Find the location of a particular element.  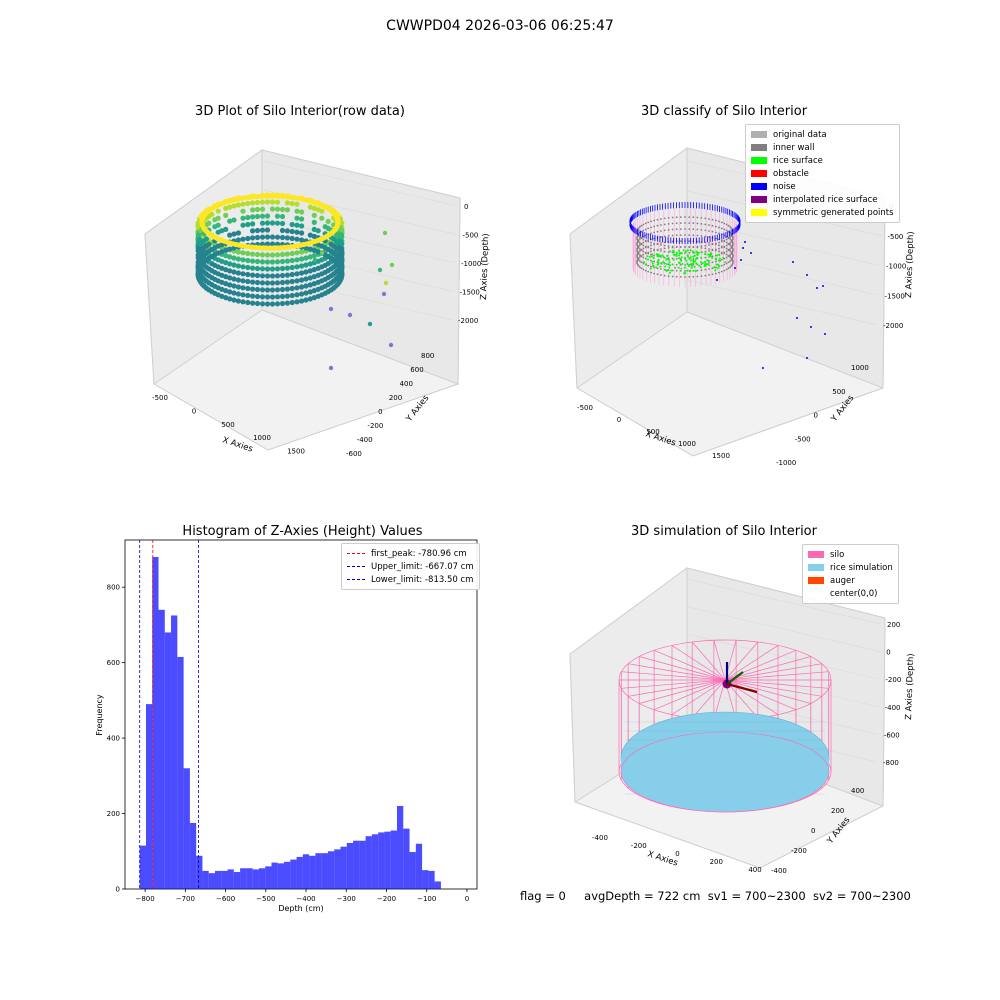

y-tick-label: -400 is located at coordinates (365, 440).